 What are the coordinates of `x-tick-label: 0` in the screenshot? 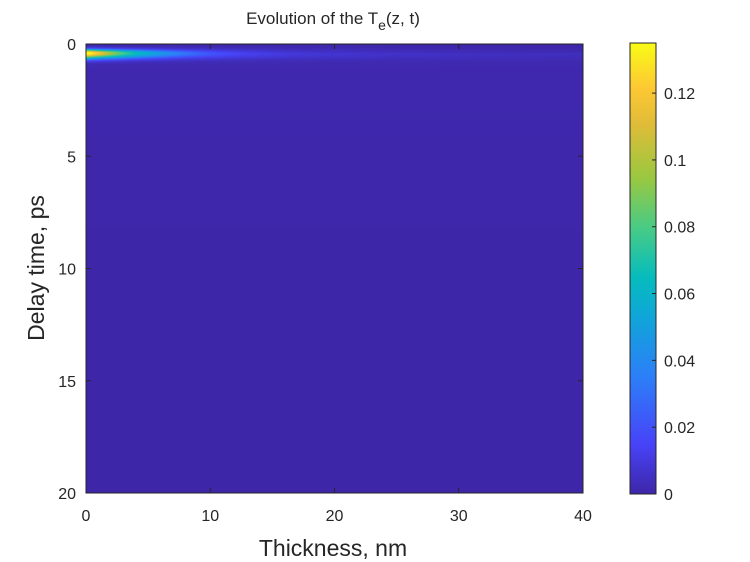 It's located at (86, 516).